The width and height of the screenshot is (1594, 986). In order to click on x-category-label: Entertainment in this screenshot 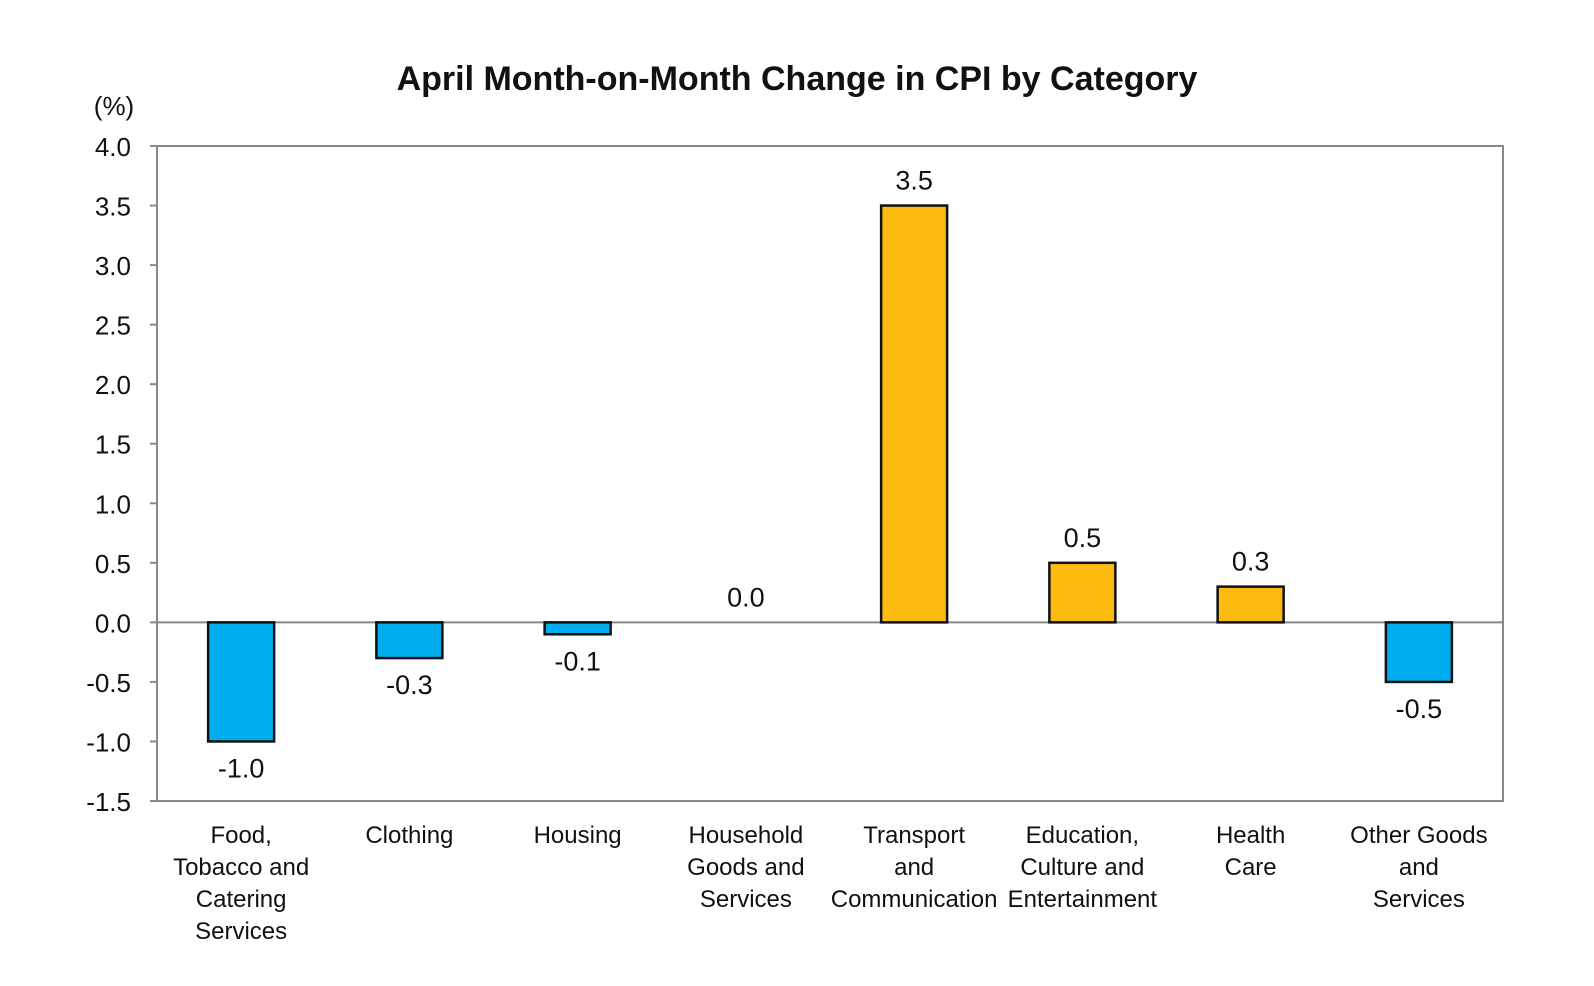, I will do `click(1083, 899)`.